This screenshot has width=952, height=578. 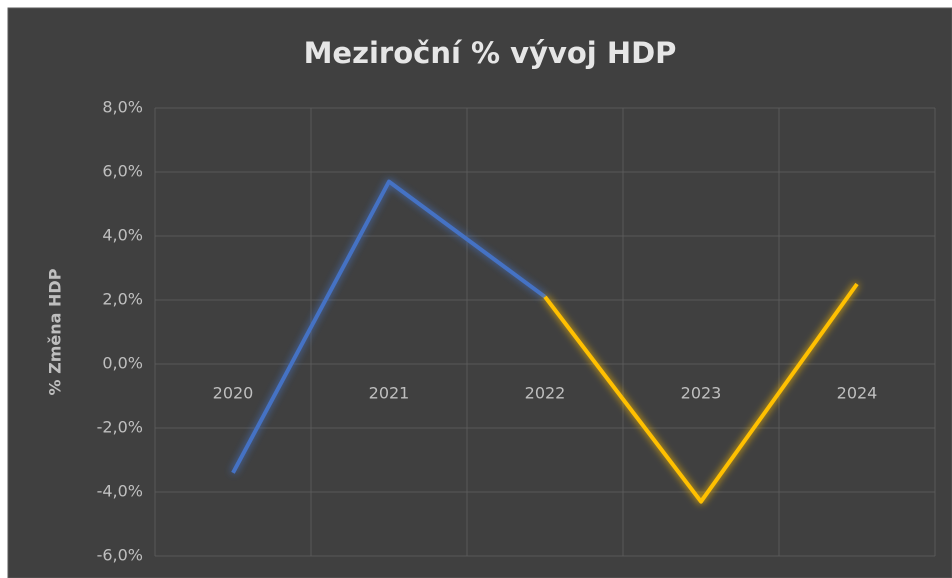 I want to click on x-tick-label: 2022, so click(x=545, y=393).